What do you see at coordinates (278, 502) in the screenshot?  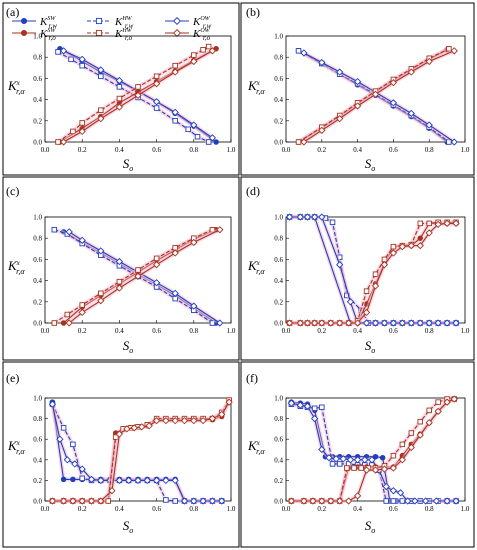 I see `y-tick-label: 0.0` at bounding box center [278, 502].